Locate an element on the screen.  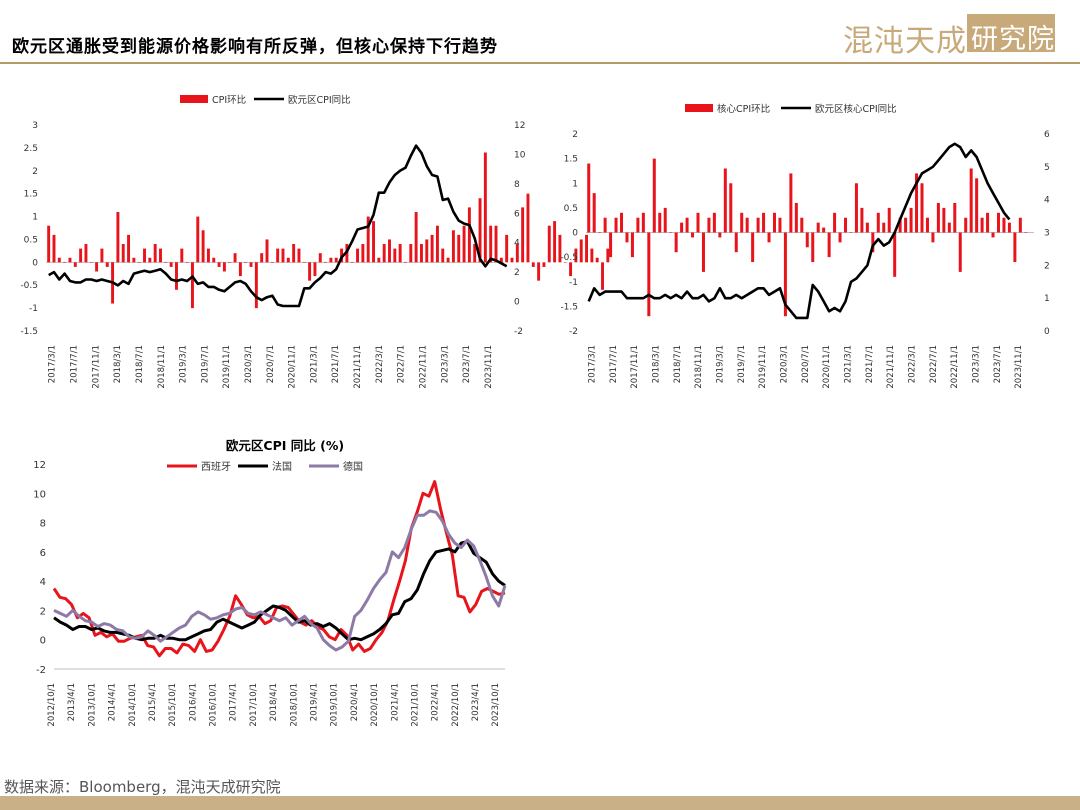
x-tick-label: 2022/3/1 is located at coordinates (380, 364).